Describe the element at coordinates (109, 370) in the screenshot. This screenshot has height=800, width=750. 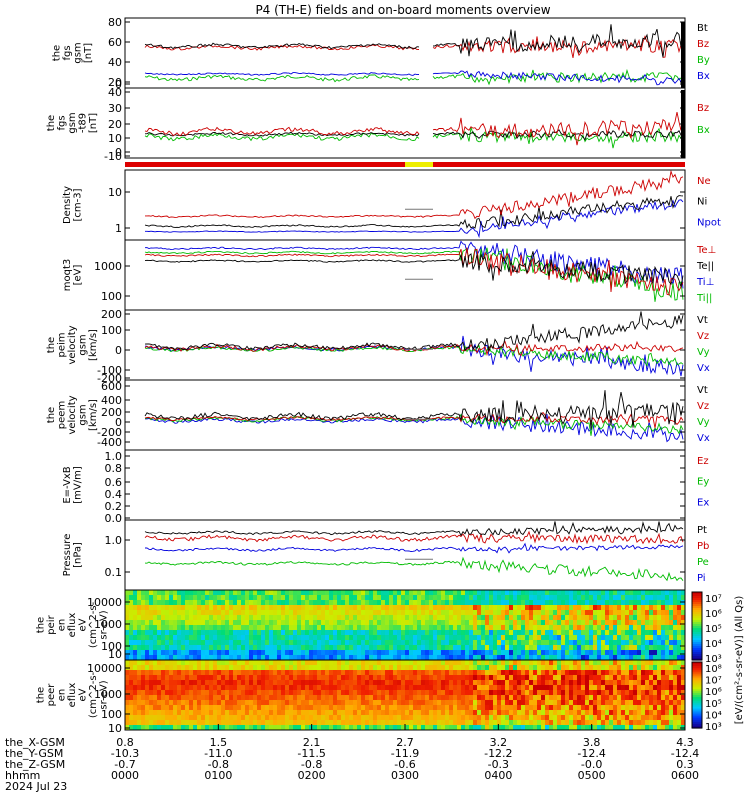
I see `y-tick-label: -100` at that location.